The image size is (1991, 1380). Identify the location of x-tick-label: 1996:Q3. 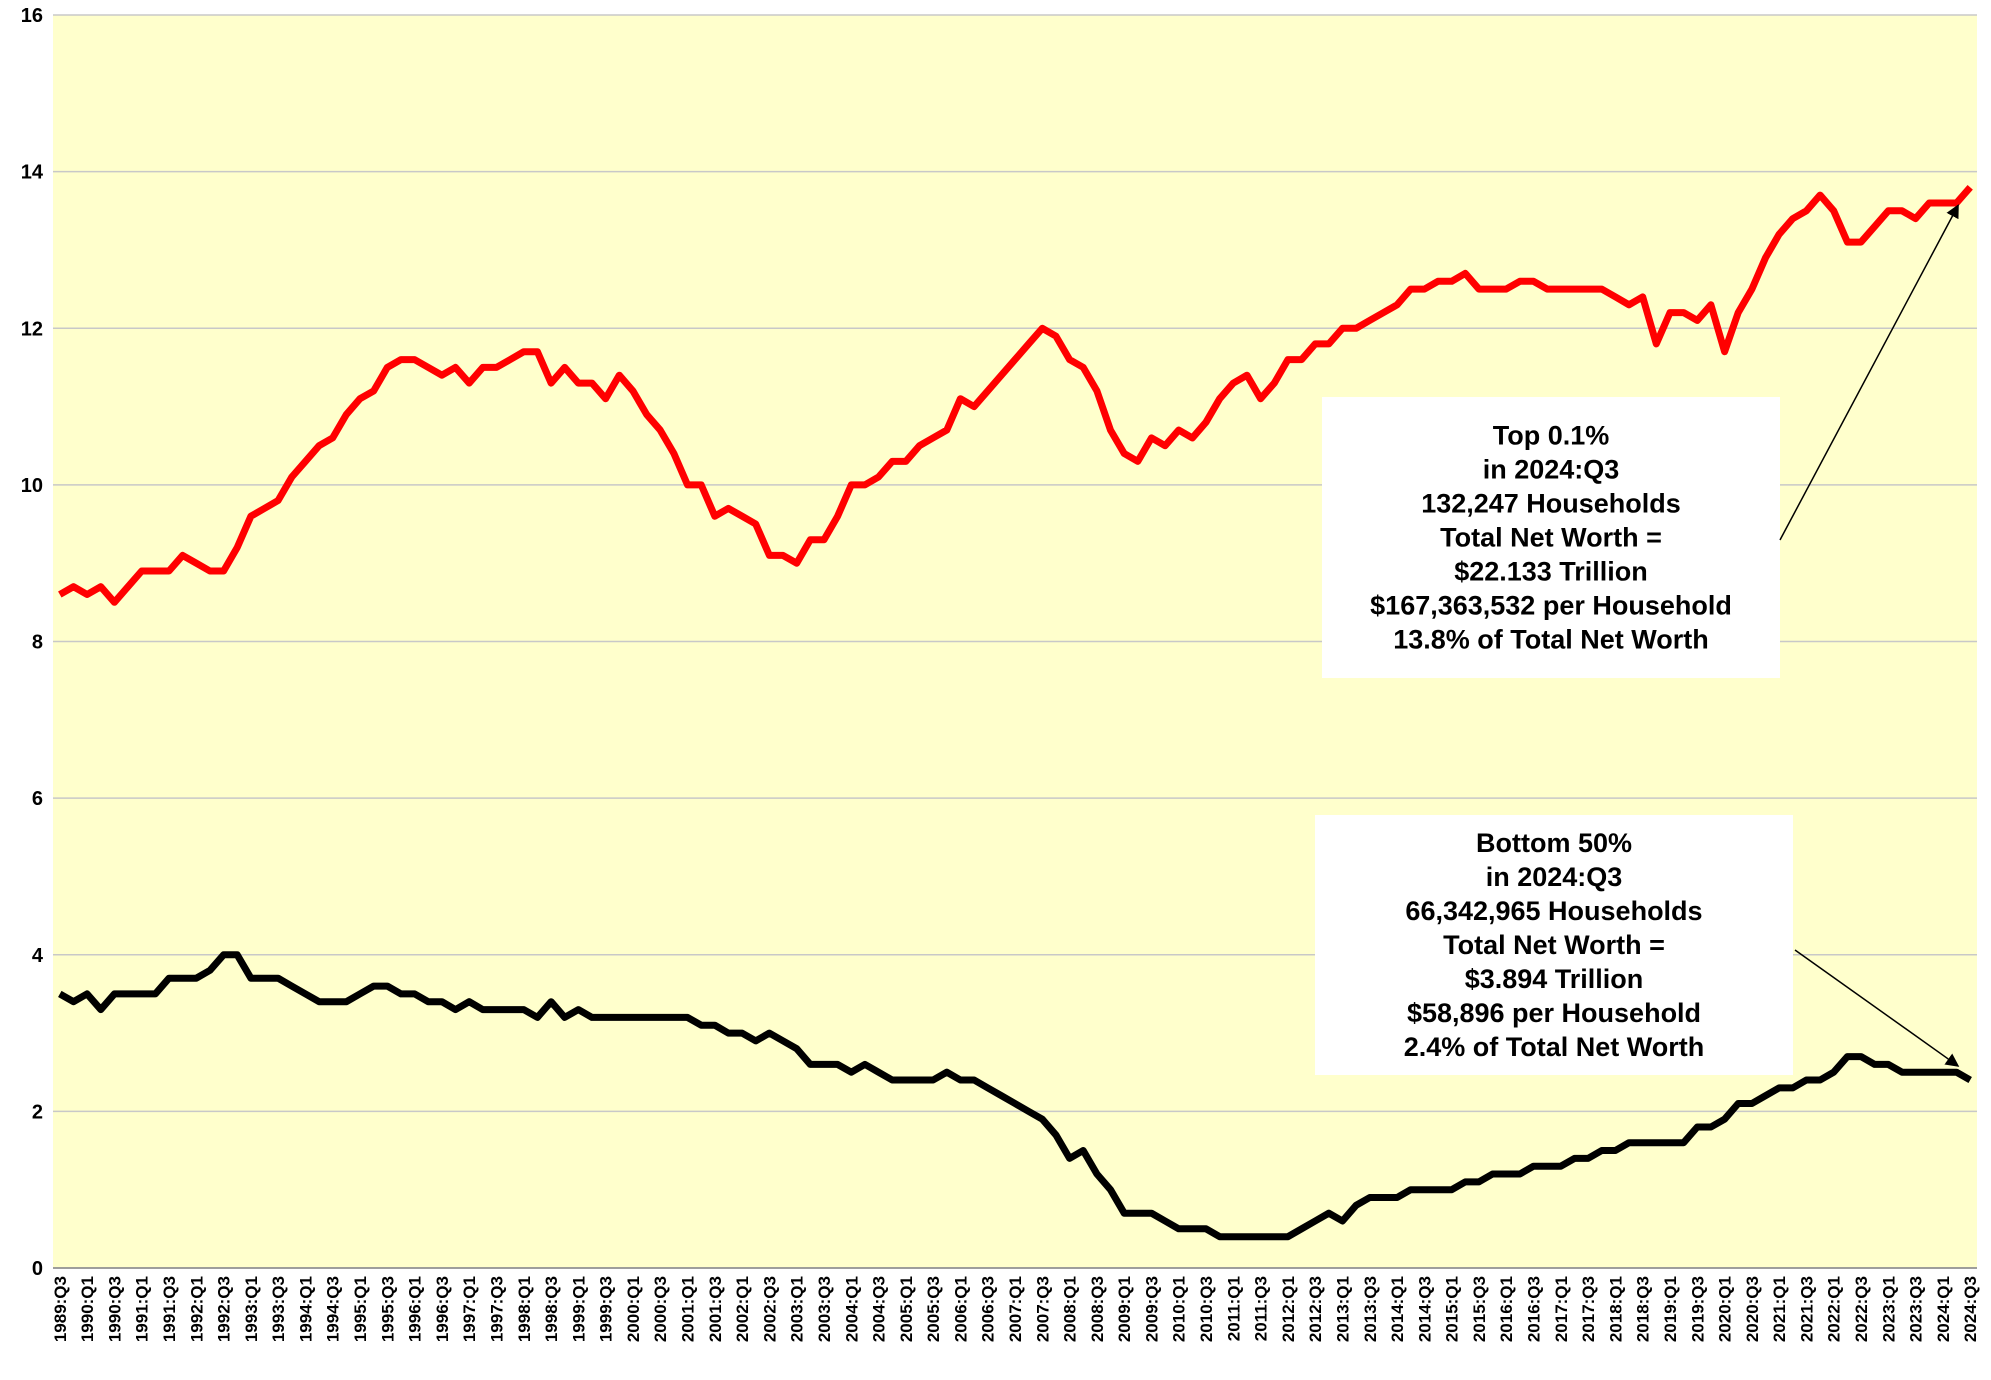
(442, 1309).